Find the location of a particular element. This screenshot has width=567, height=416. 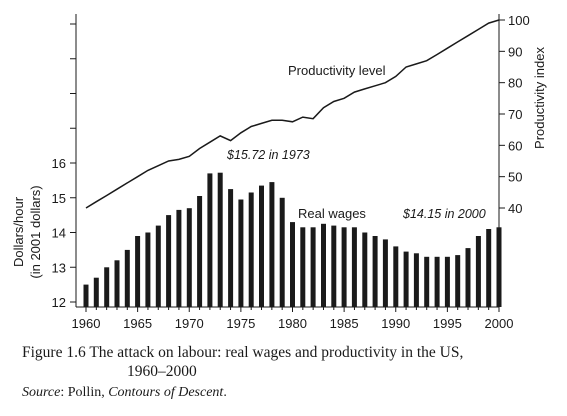

left-tick-label-13: 13 is located at coordinates (59, 267).